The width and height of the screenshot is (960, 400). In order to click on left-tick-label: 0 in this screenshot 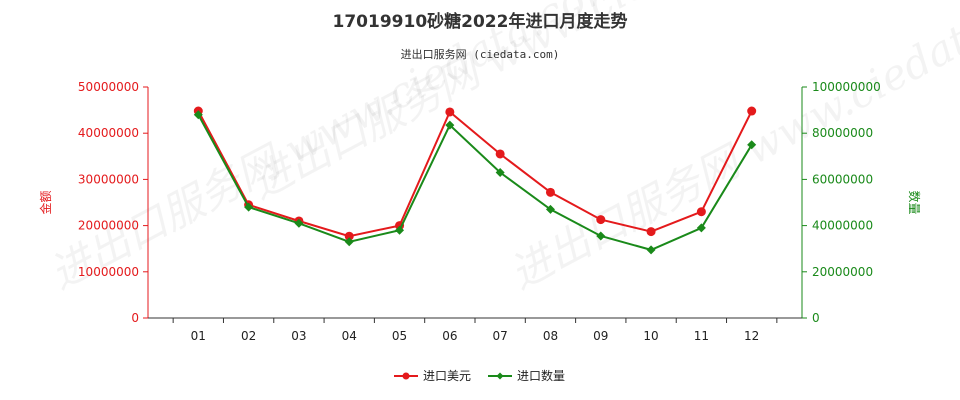, I will do `click(135, 318)`.